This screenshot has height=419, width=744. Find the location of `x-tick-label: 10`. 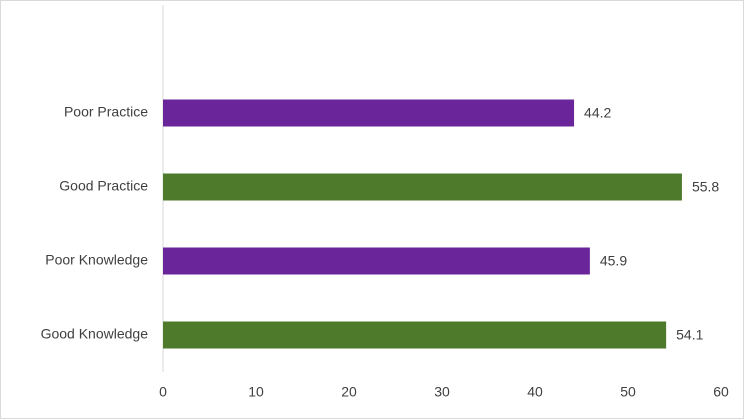

x-tick-label: 10 is located at coordinates (256, 392).